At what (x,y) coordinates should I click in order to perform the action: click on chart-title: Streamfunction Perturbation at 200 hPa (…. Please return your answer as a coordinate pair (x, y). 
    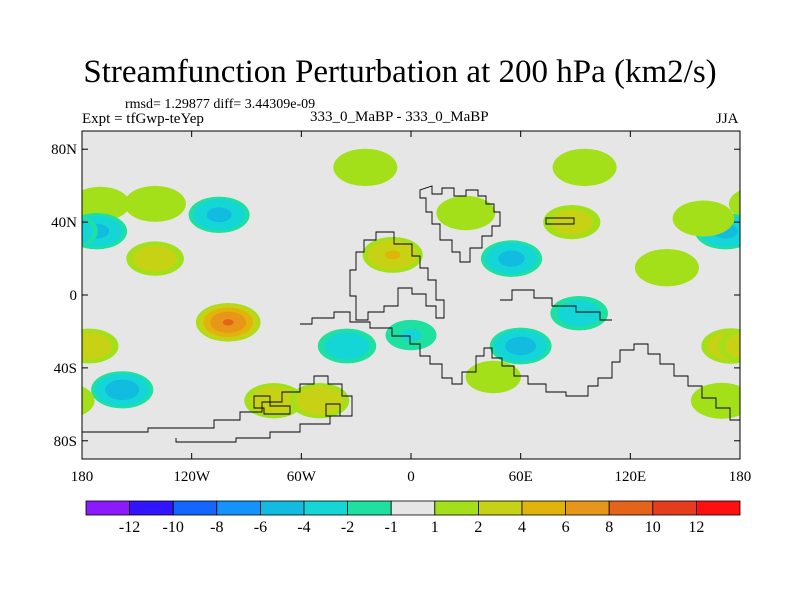
    Looking at the image, I should click on (400, 72).